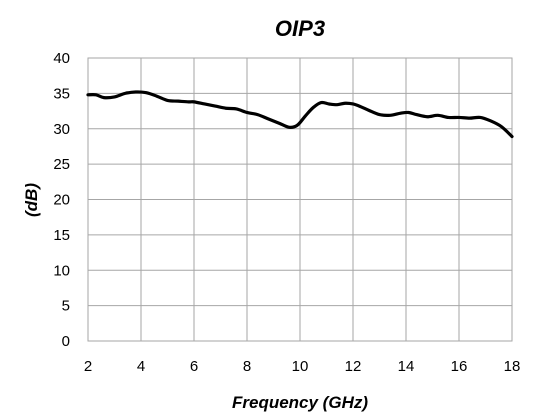 This screenshot has height=415, width=540. What do you see at coordinates (66, 306) in the screenshot?
I see `y-tick-label: 5` at bounding box center [66, 306].